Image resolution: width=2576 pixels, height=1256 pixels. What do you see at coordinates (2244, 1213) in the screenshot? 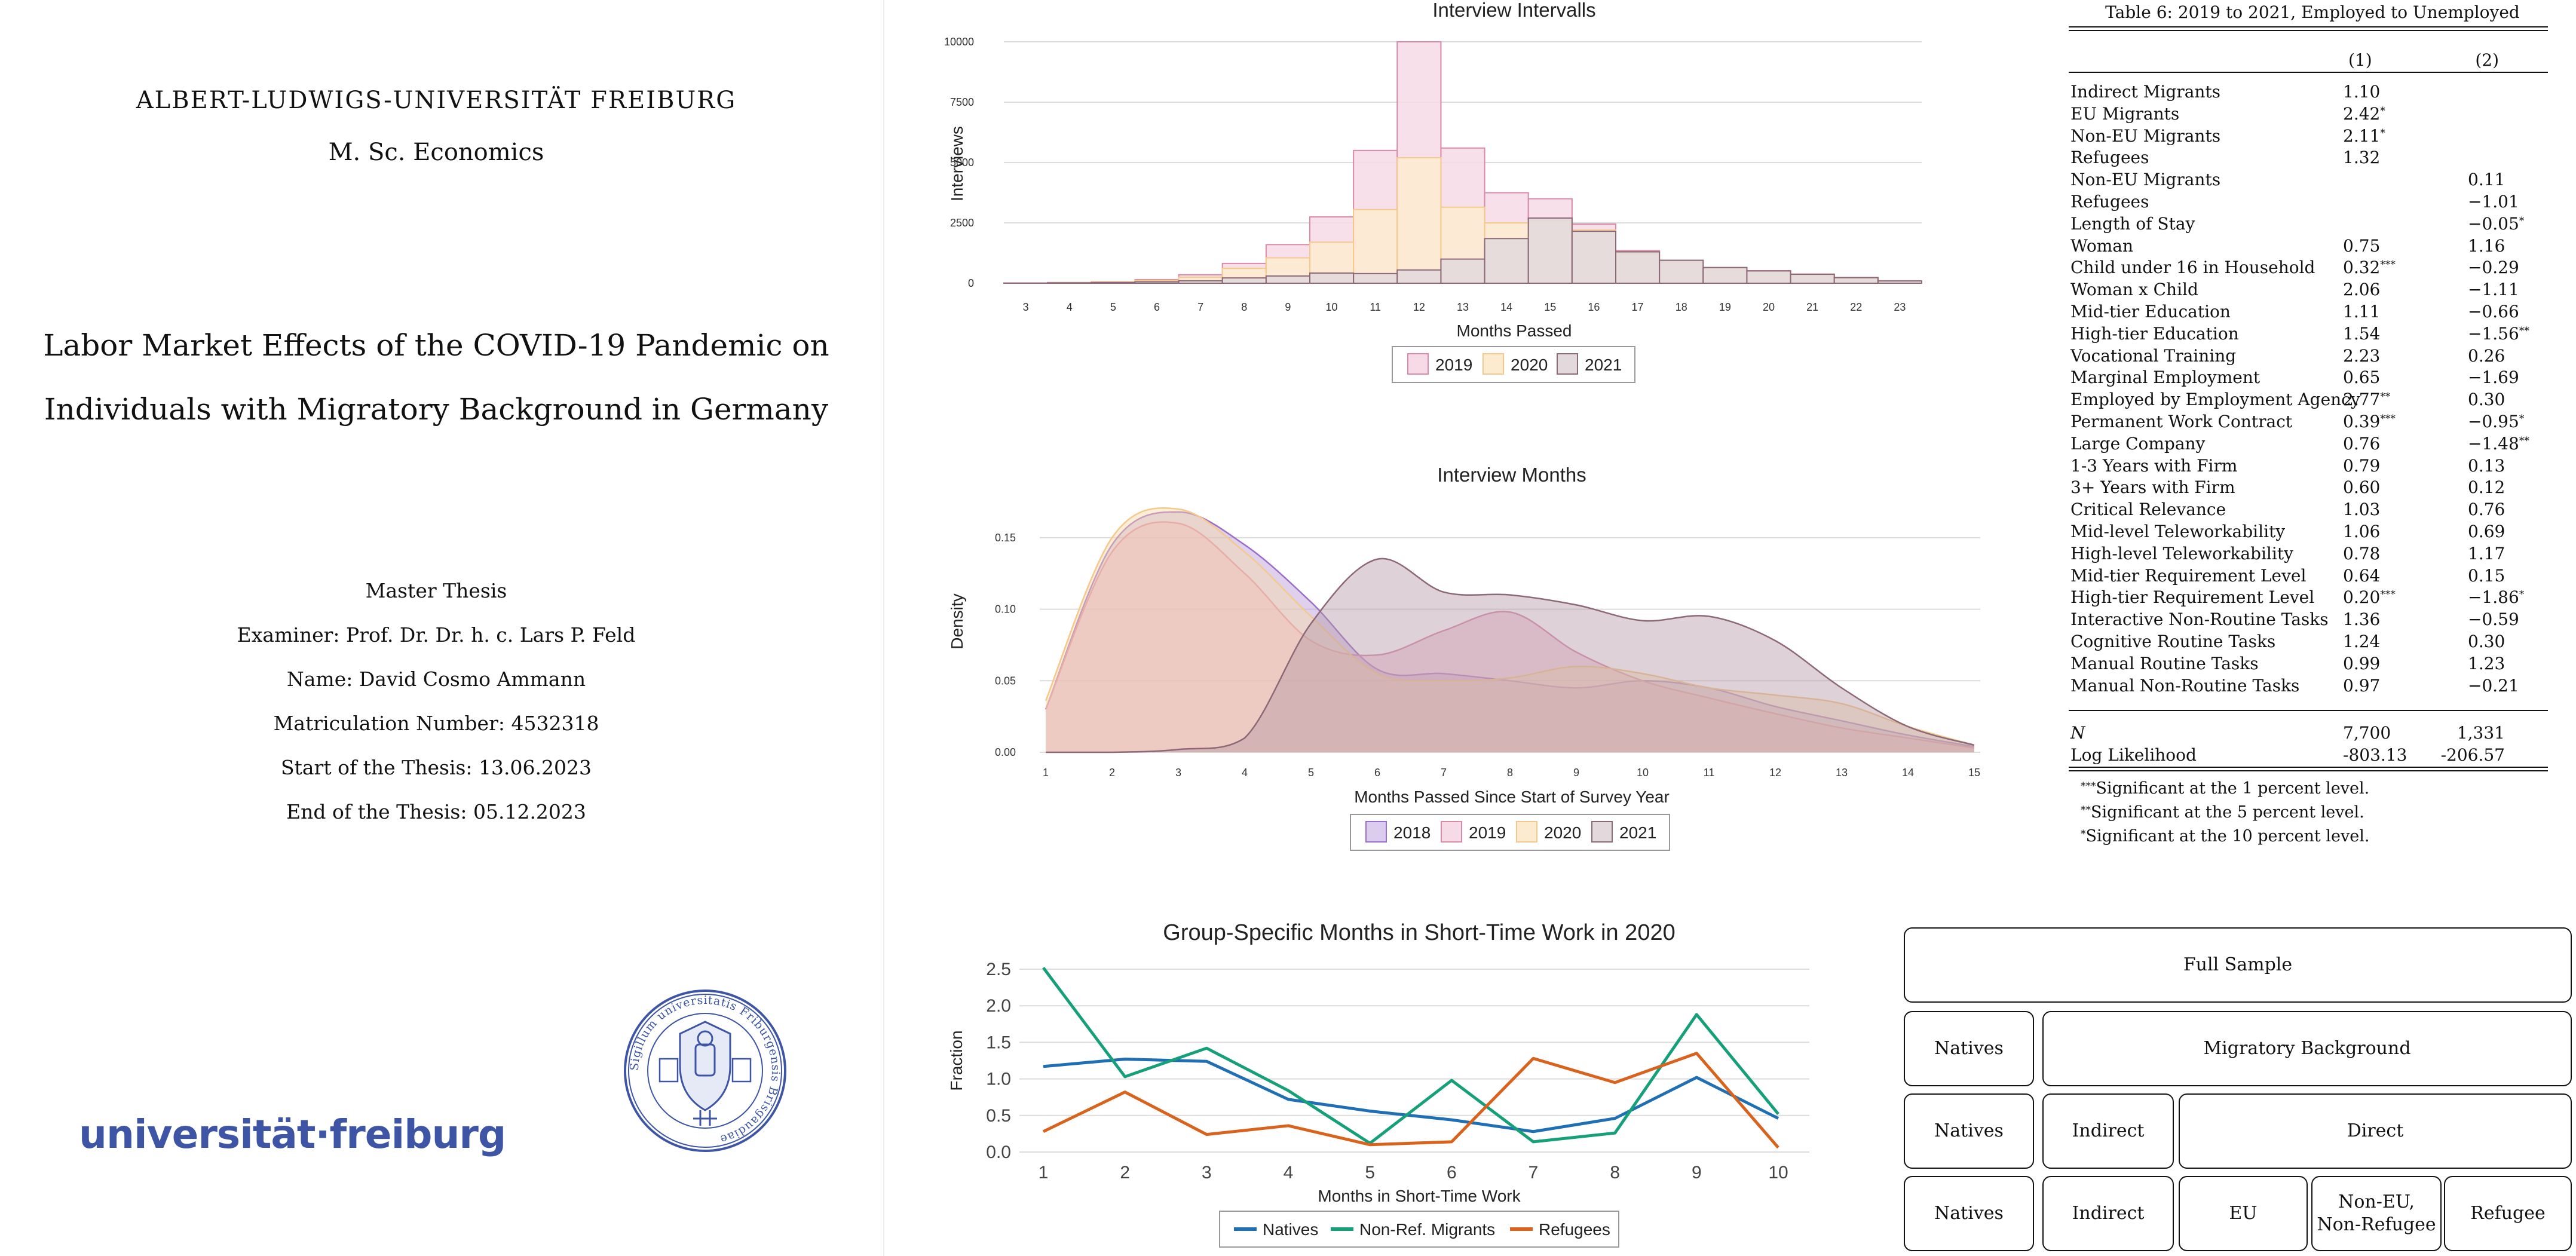
I see `box-eu: EU` at bounding box center [2244, 1213].